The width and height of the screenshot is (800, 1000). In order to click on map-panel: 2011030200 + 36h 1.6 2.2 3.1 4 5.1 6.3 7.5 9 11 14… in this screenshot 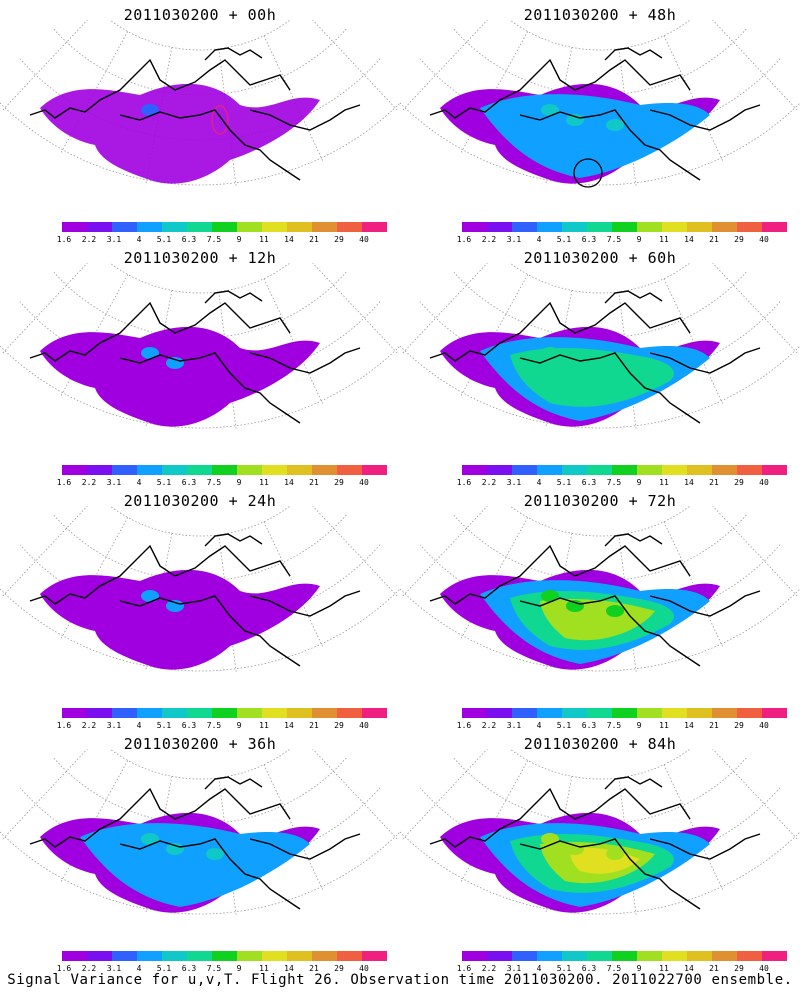, I will do `click(200, 851)`.